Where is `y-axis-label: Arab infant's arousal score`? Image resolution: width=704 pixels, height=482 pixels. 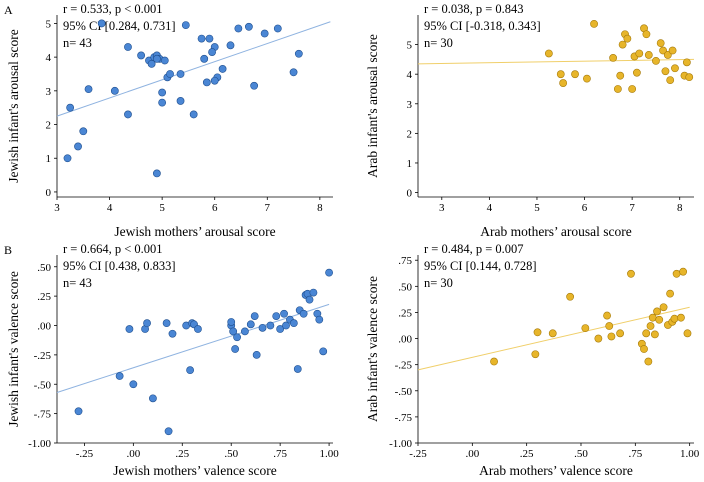 y-axis-label: Arab infant's arousal score is located at coordinates (372, 106).